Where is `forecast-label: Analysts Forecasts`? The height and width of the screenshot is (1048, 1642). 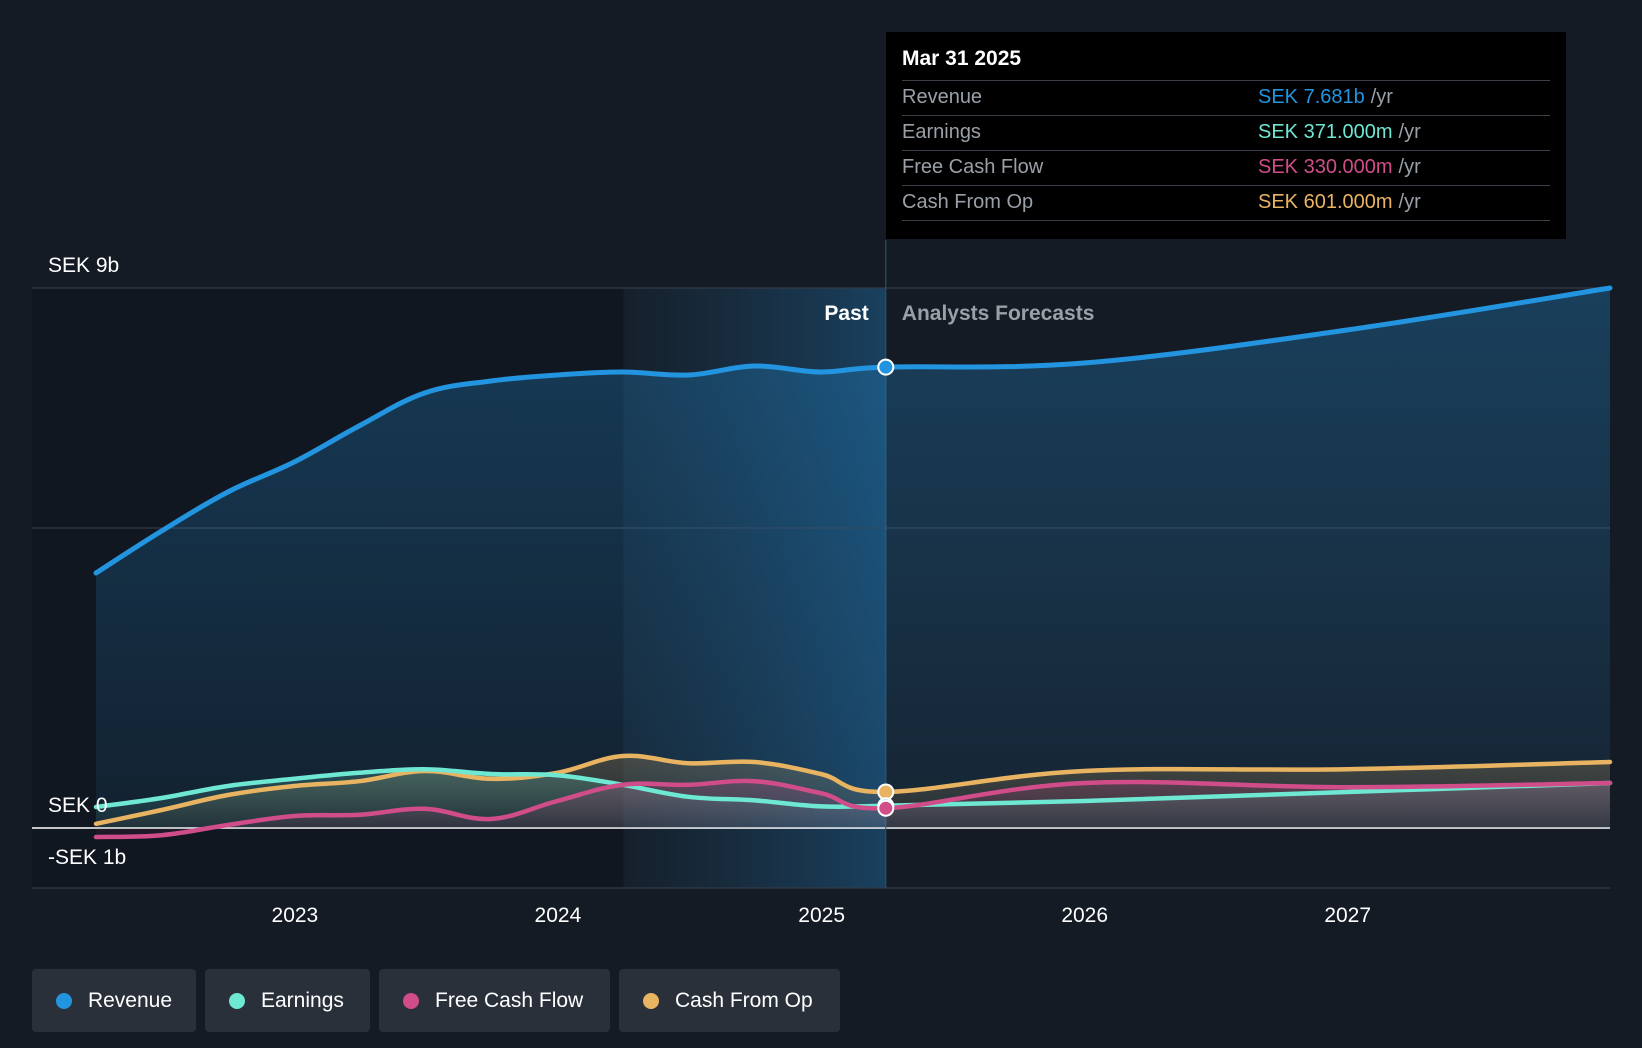 forecast-label: Analysts Forecasts is located at coordinates (998, 313).